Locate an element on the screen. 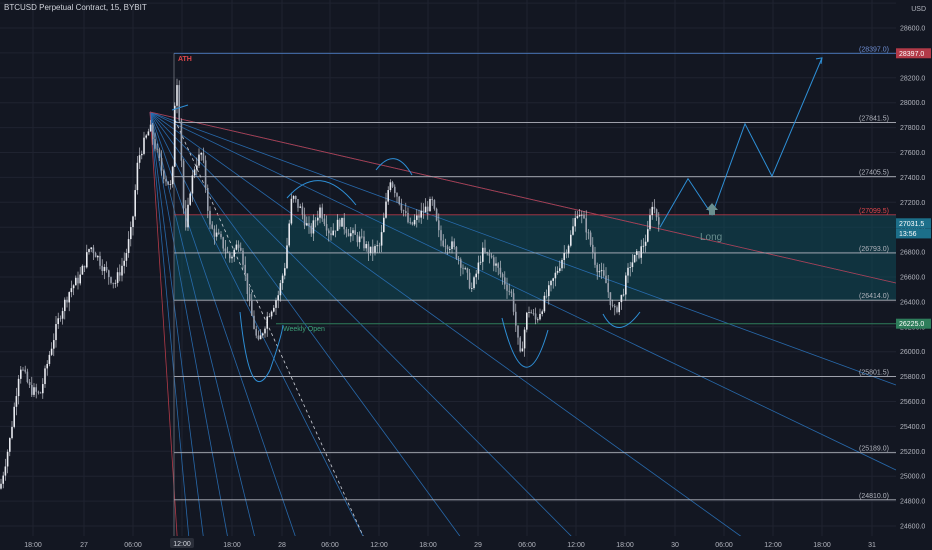  fib-level-label: (27841.5) is located at coordinates (874, 118).